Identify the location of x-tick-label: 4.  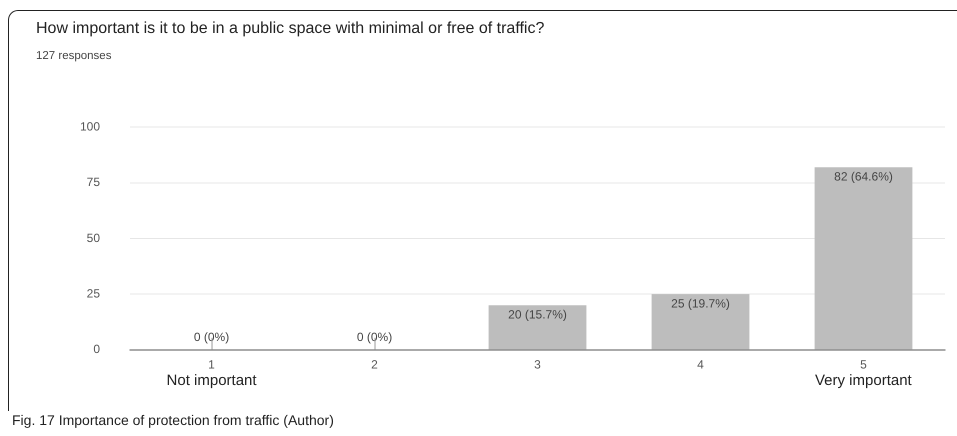
(700, 364).